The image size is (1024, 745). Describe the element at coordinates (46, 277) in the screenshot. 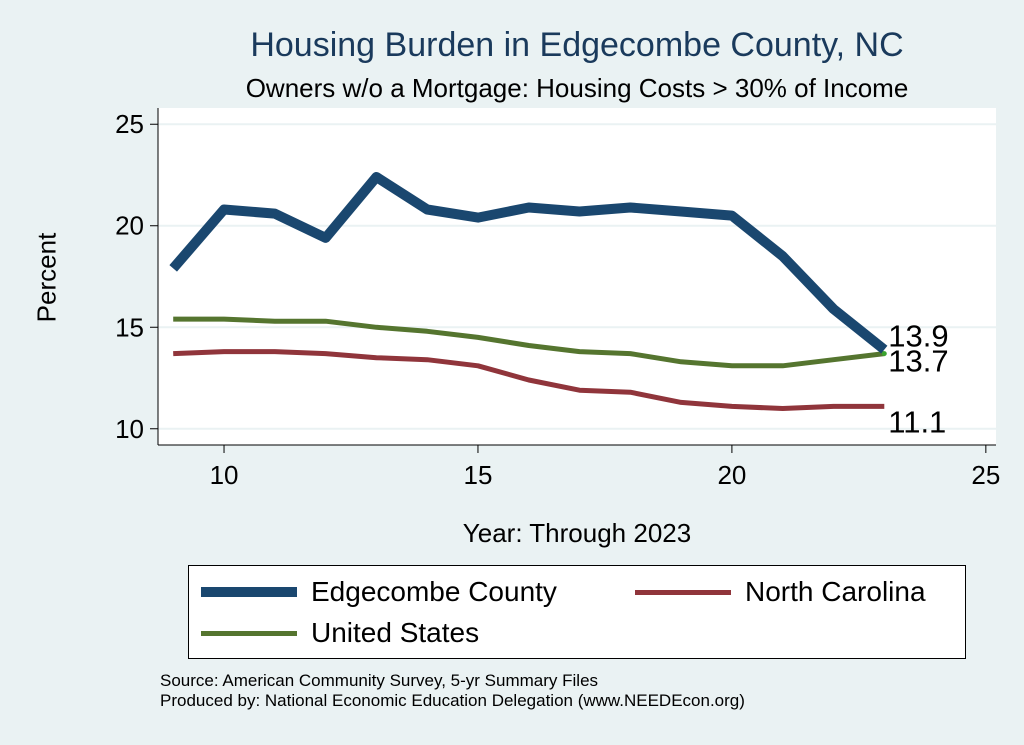

I see `y-axis-label: Percent` at that location.